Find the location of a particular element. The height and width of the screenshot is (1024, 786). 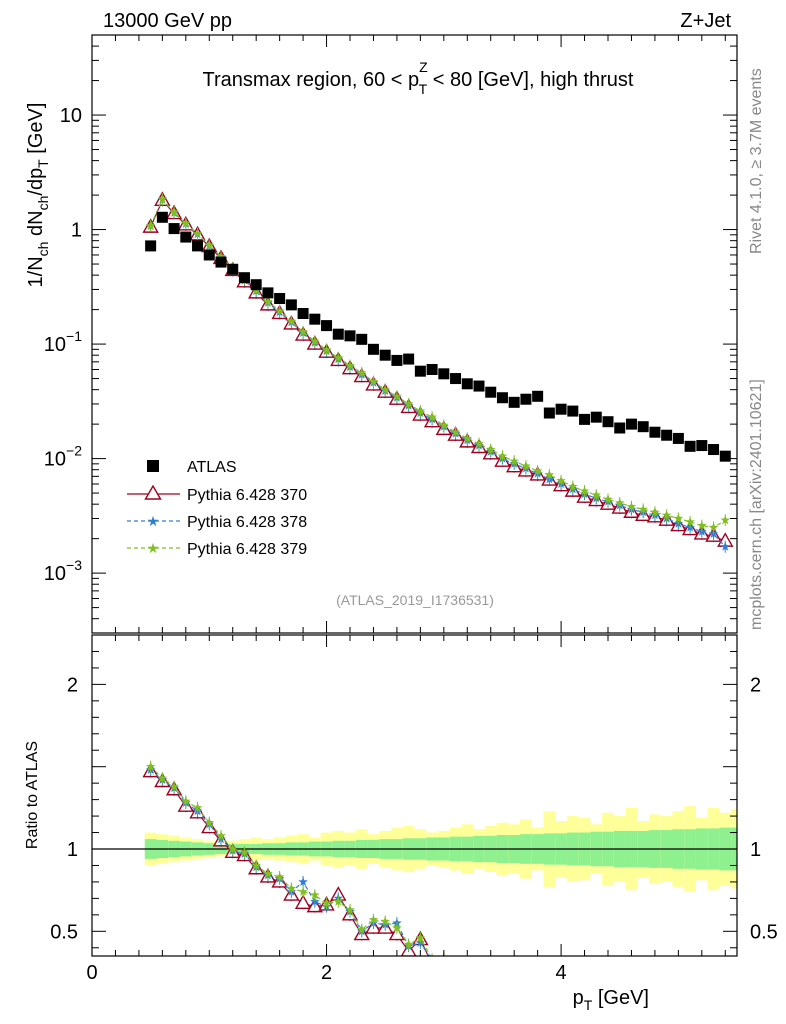

main-y-tick-label: 1 is located at coordinates (76, 231).